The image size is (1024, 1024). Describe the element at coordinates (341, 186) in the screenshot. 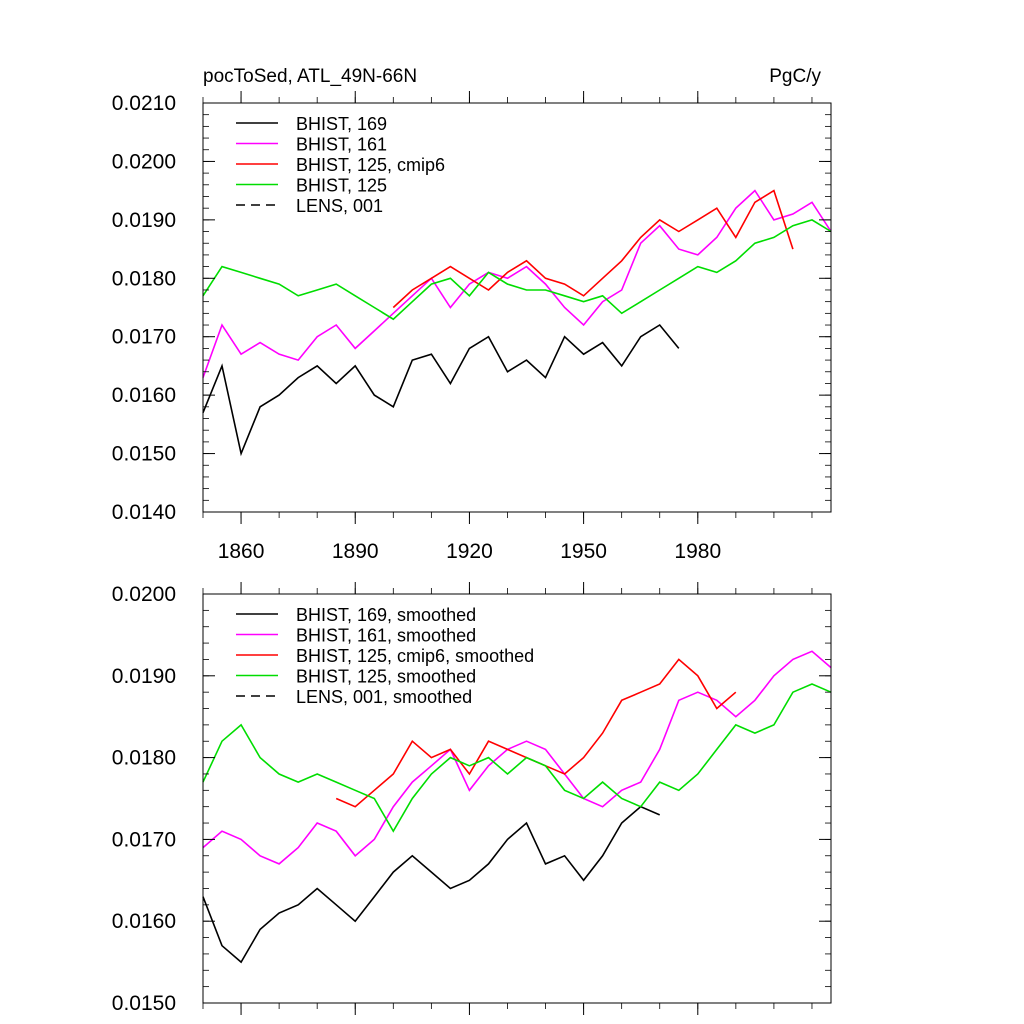

I see `top-legend-label-3: BHIST, 125` at that location.